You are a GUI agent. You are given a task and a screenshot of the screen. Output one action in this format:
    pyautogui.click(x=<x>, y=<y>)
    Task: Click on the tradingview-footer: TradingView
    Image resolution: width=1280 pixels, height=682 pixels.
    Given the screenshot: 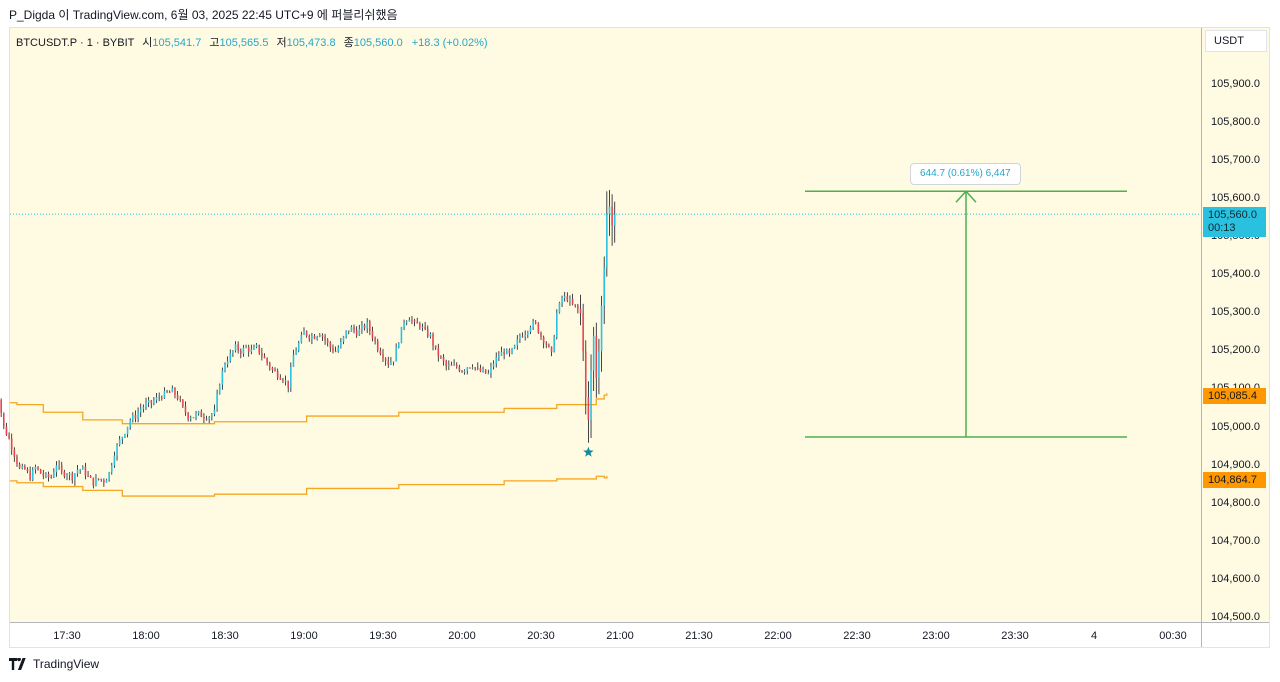 What is the action you would take?
    pyautogui.click(x=54, y=664)
    